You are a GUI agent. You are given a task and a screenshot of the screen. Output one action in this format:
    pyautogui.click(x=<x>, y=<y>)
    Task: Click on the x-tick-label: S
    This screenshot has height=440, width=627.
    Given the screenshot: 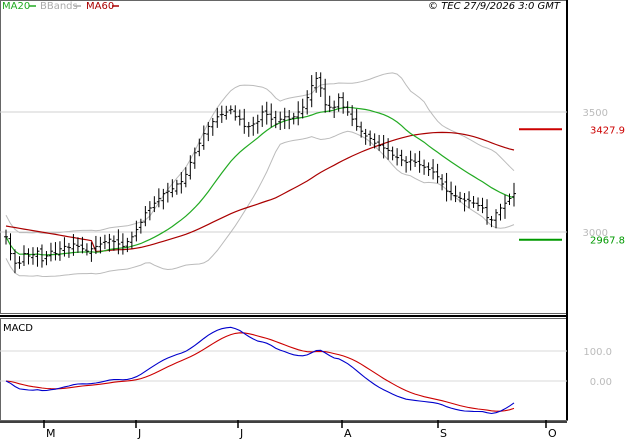 What is the action you would take?
    pyautogui.click(x=443, y=433)
    